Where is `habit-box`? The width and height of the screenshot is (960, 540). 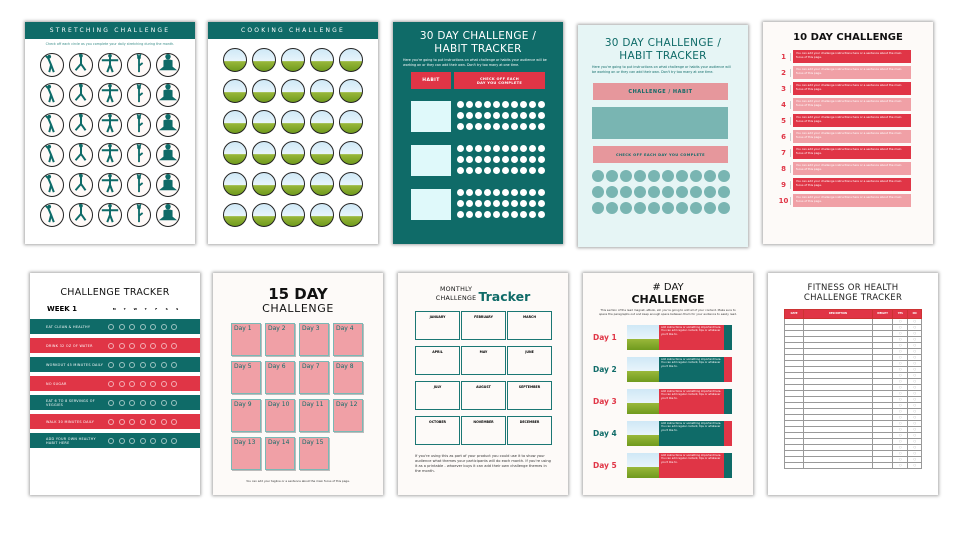 habit-box is located at coordinates (431, 117).